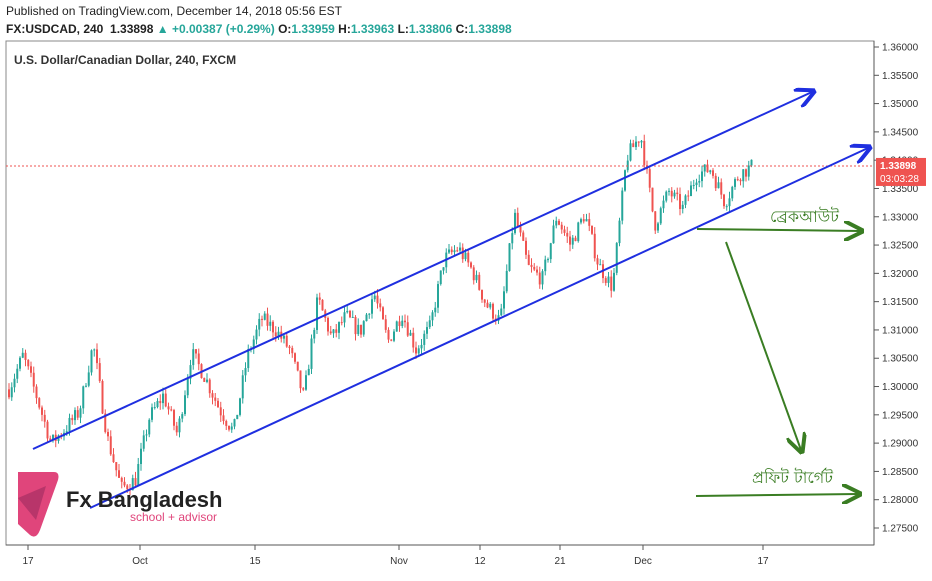  I want to click on countdown-tag: 03:03:28, so click(899, 179).